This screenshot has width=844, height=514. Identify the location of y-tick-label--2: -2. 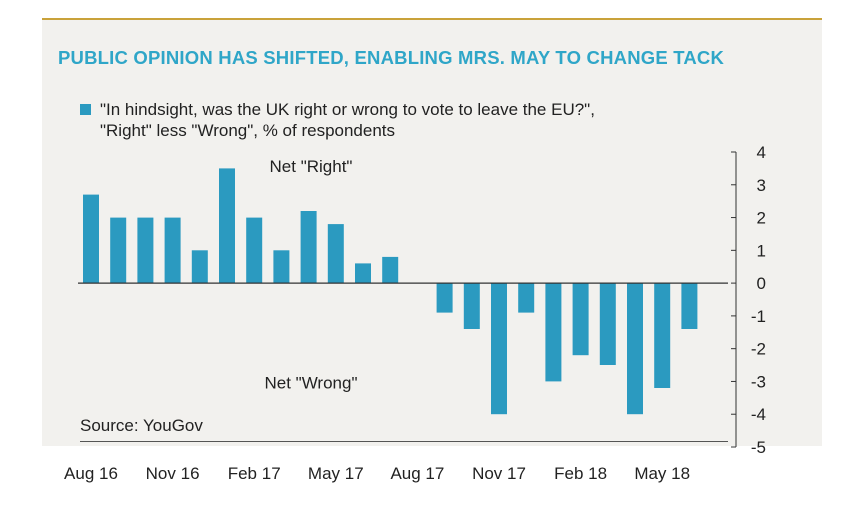
(758, 349).